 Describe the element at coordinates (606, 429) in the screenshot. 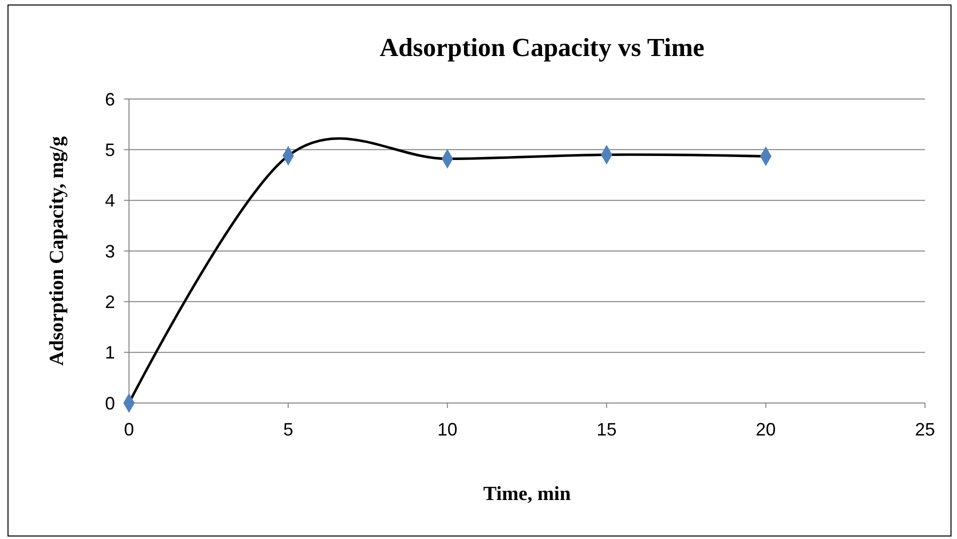

I see `x-tick-label: 15` at that location.